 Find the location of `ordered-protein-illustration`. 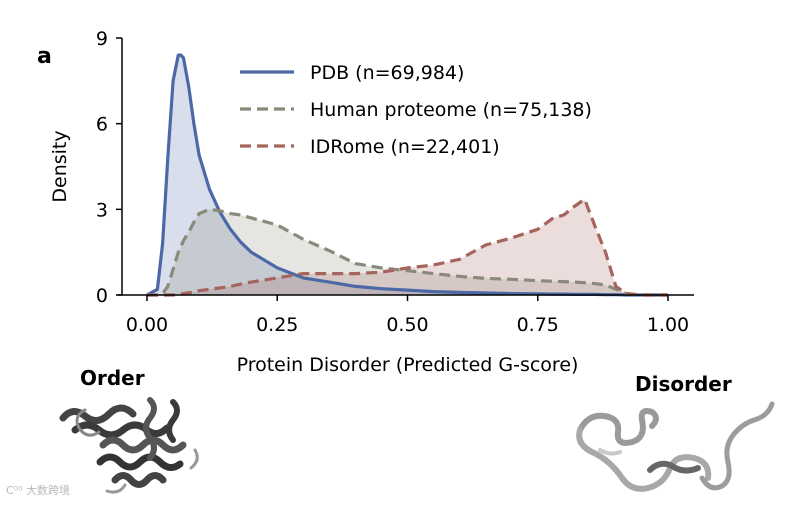

ordered-protein-illustration is located at coordinates (129, 445).